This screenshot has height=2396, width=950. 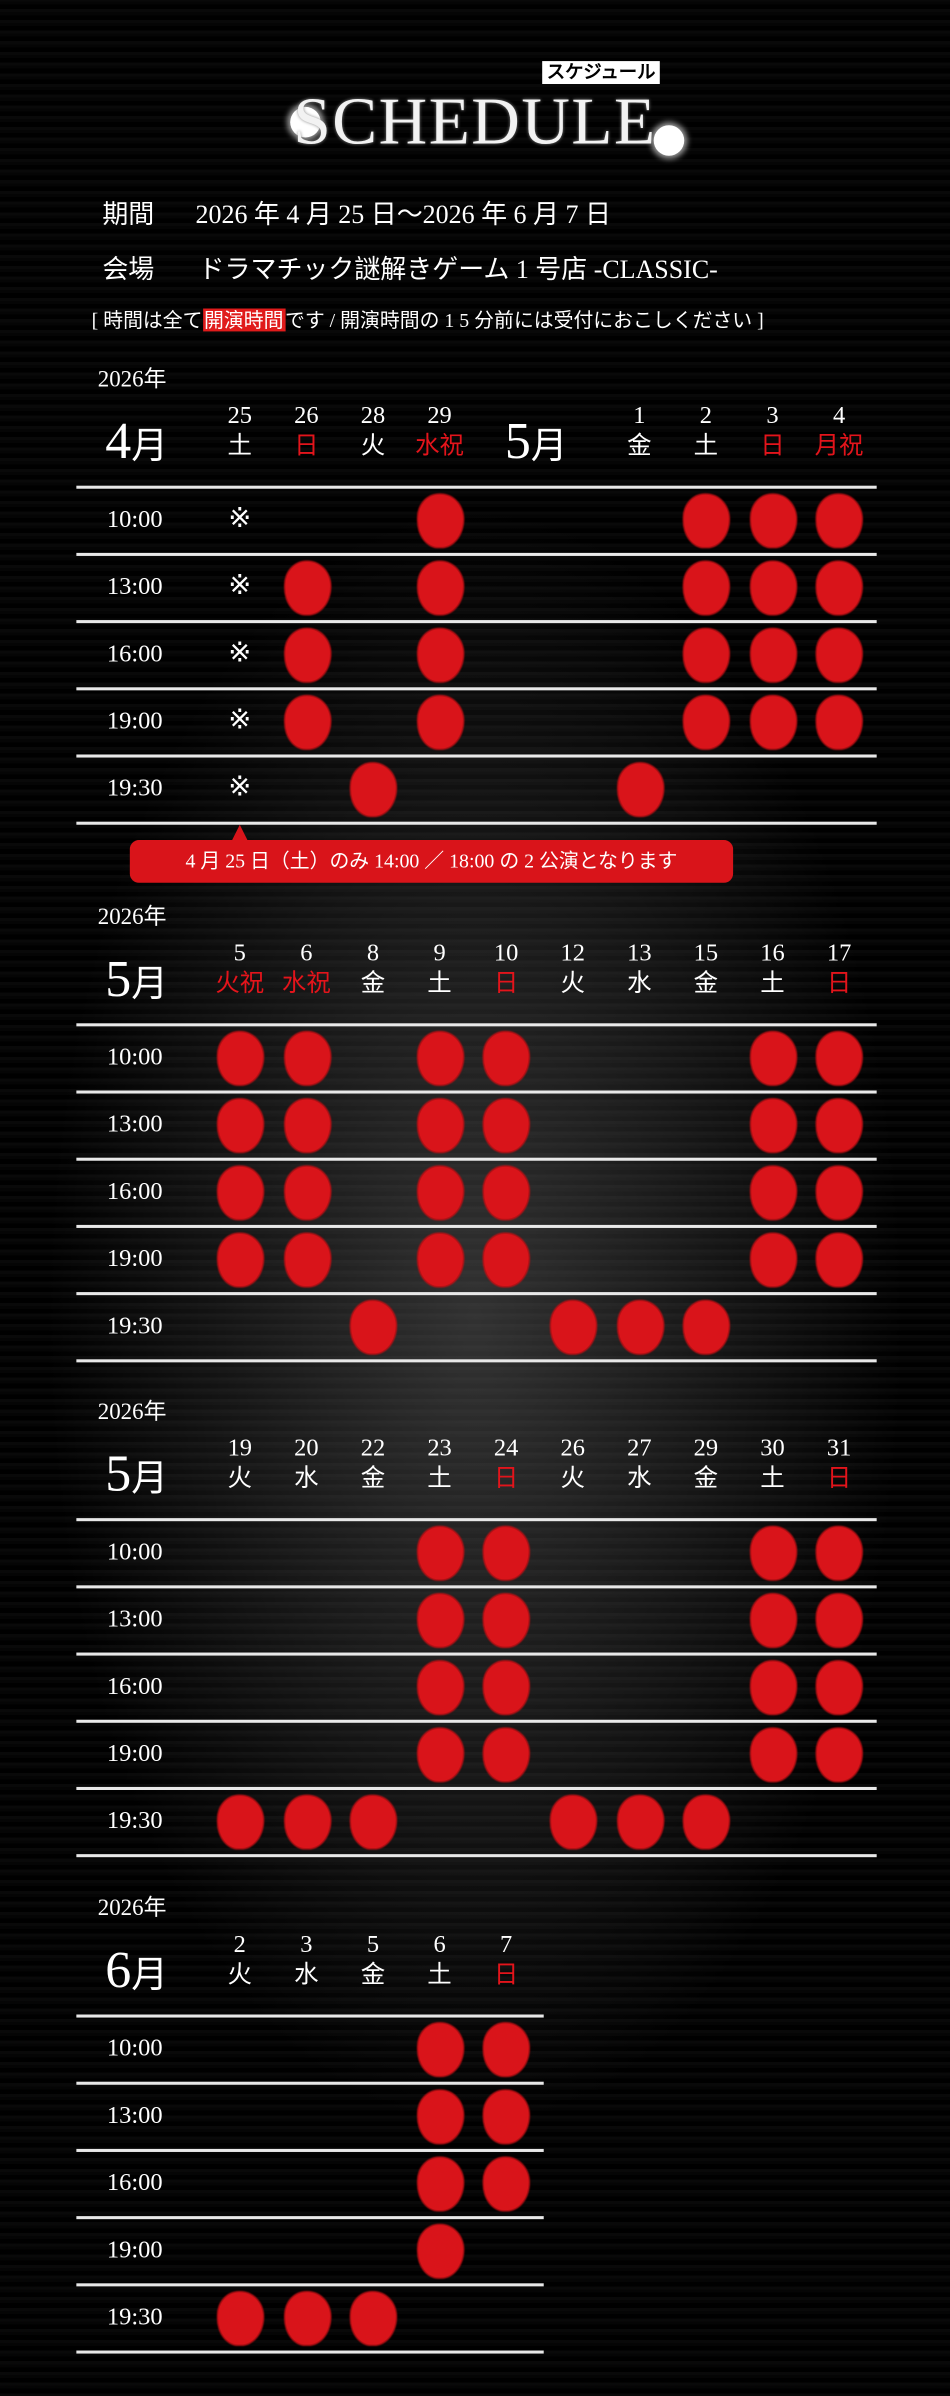 I want to click on day-number: 31, so click(x=839, y=1448).